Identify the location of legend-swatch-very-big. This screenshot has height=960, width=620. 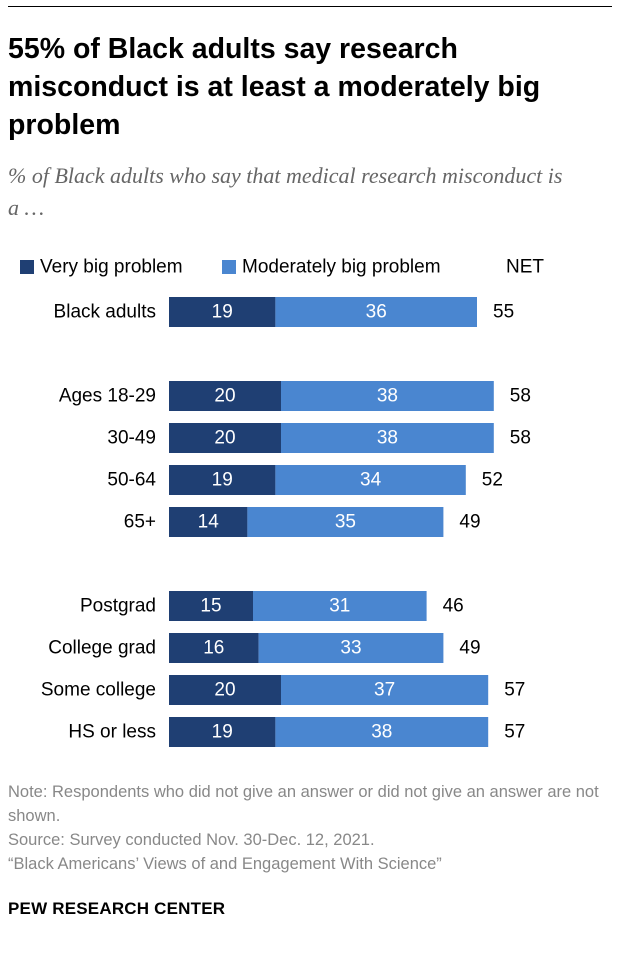
(27, 267).